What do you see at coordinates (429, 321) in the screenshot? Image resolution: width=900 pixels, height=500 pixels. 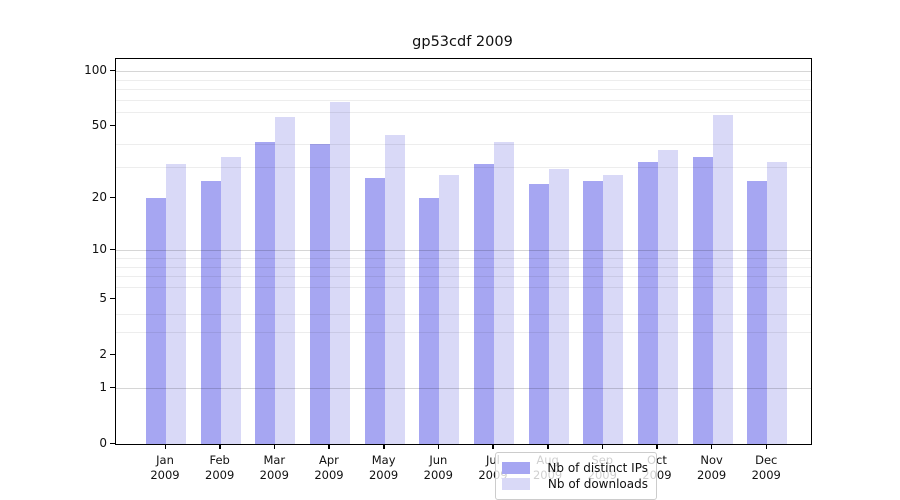 I see `bar-jun-distinct-ips` at bounding box center [429, 321].